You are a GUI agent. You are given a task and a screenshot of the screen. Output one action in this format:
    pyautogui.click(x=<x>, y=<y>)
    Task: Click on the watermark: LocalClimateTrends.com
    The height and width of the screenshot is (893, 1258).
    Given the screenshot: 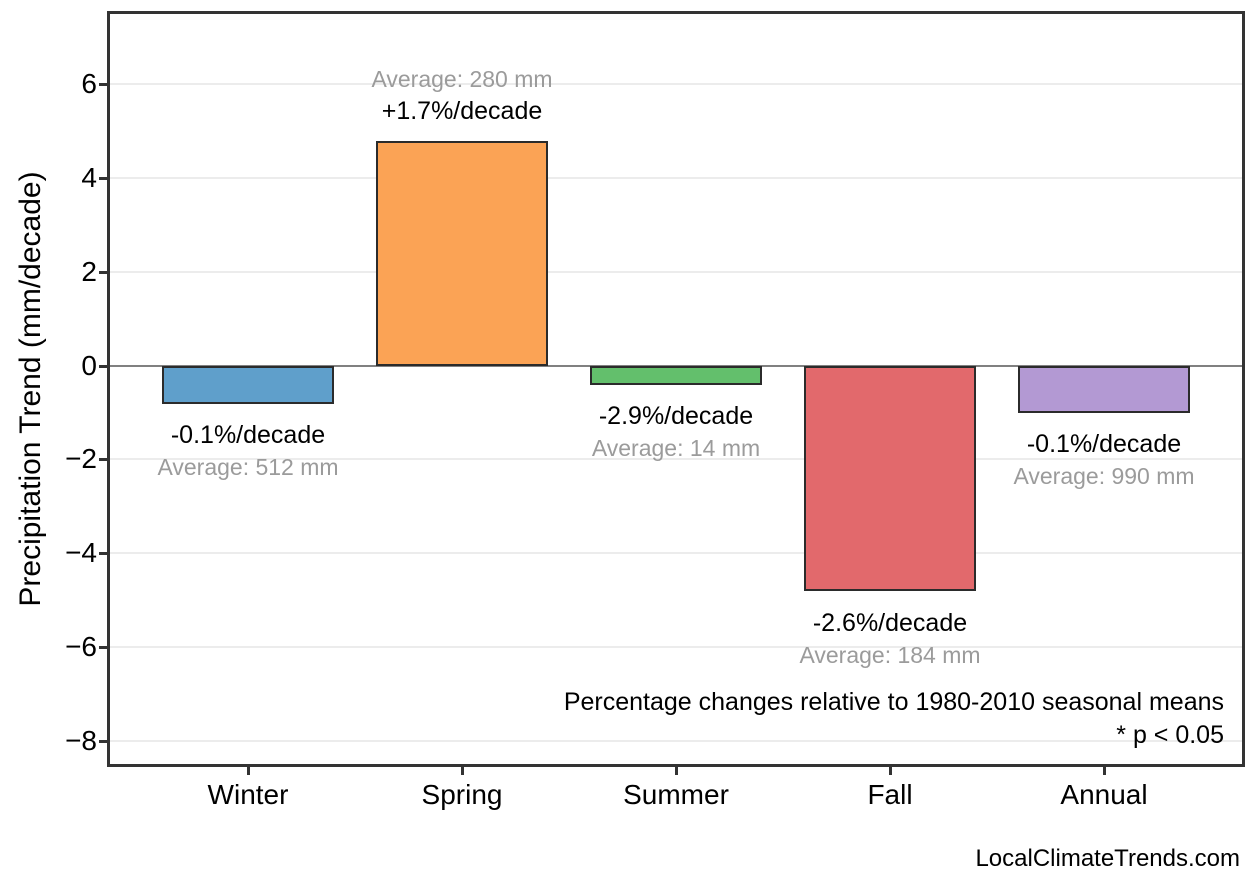 What is the action you would take?
    pyautogui.click(x=1107, y=858)
    